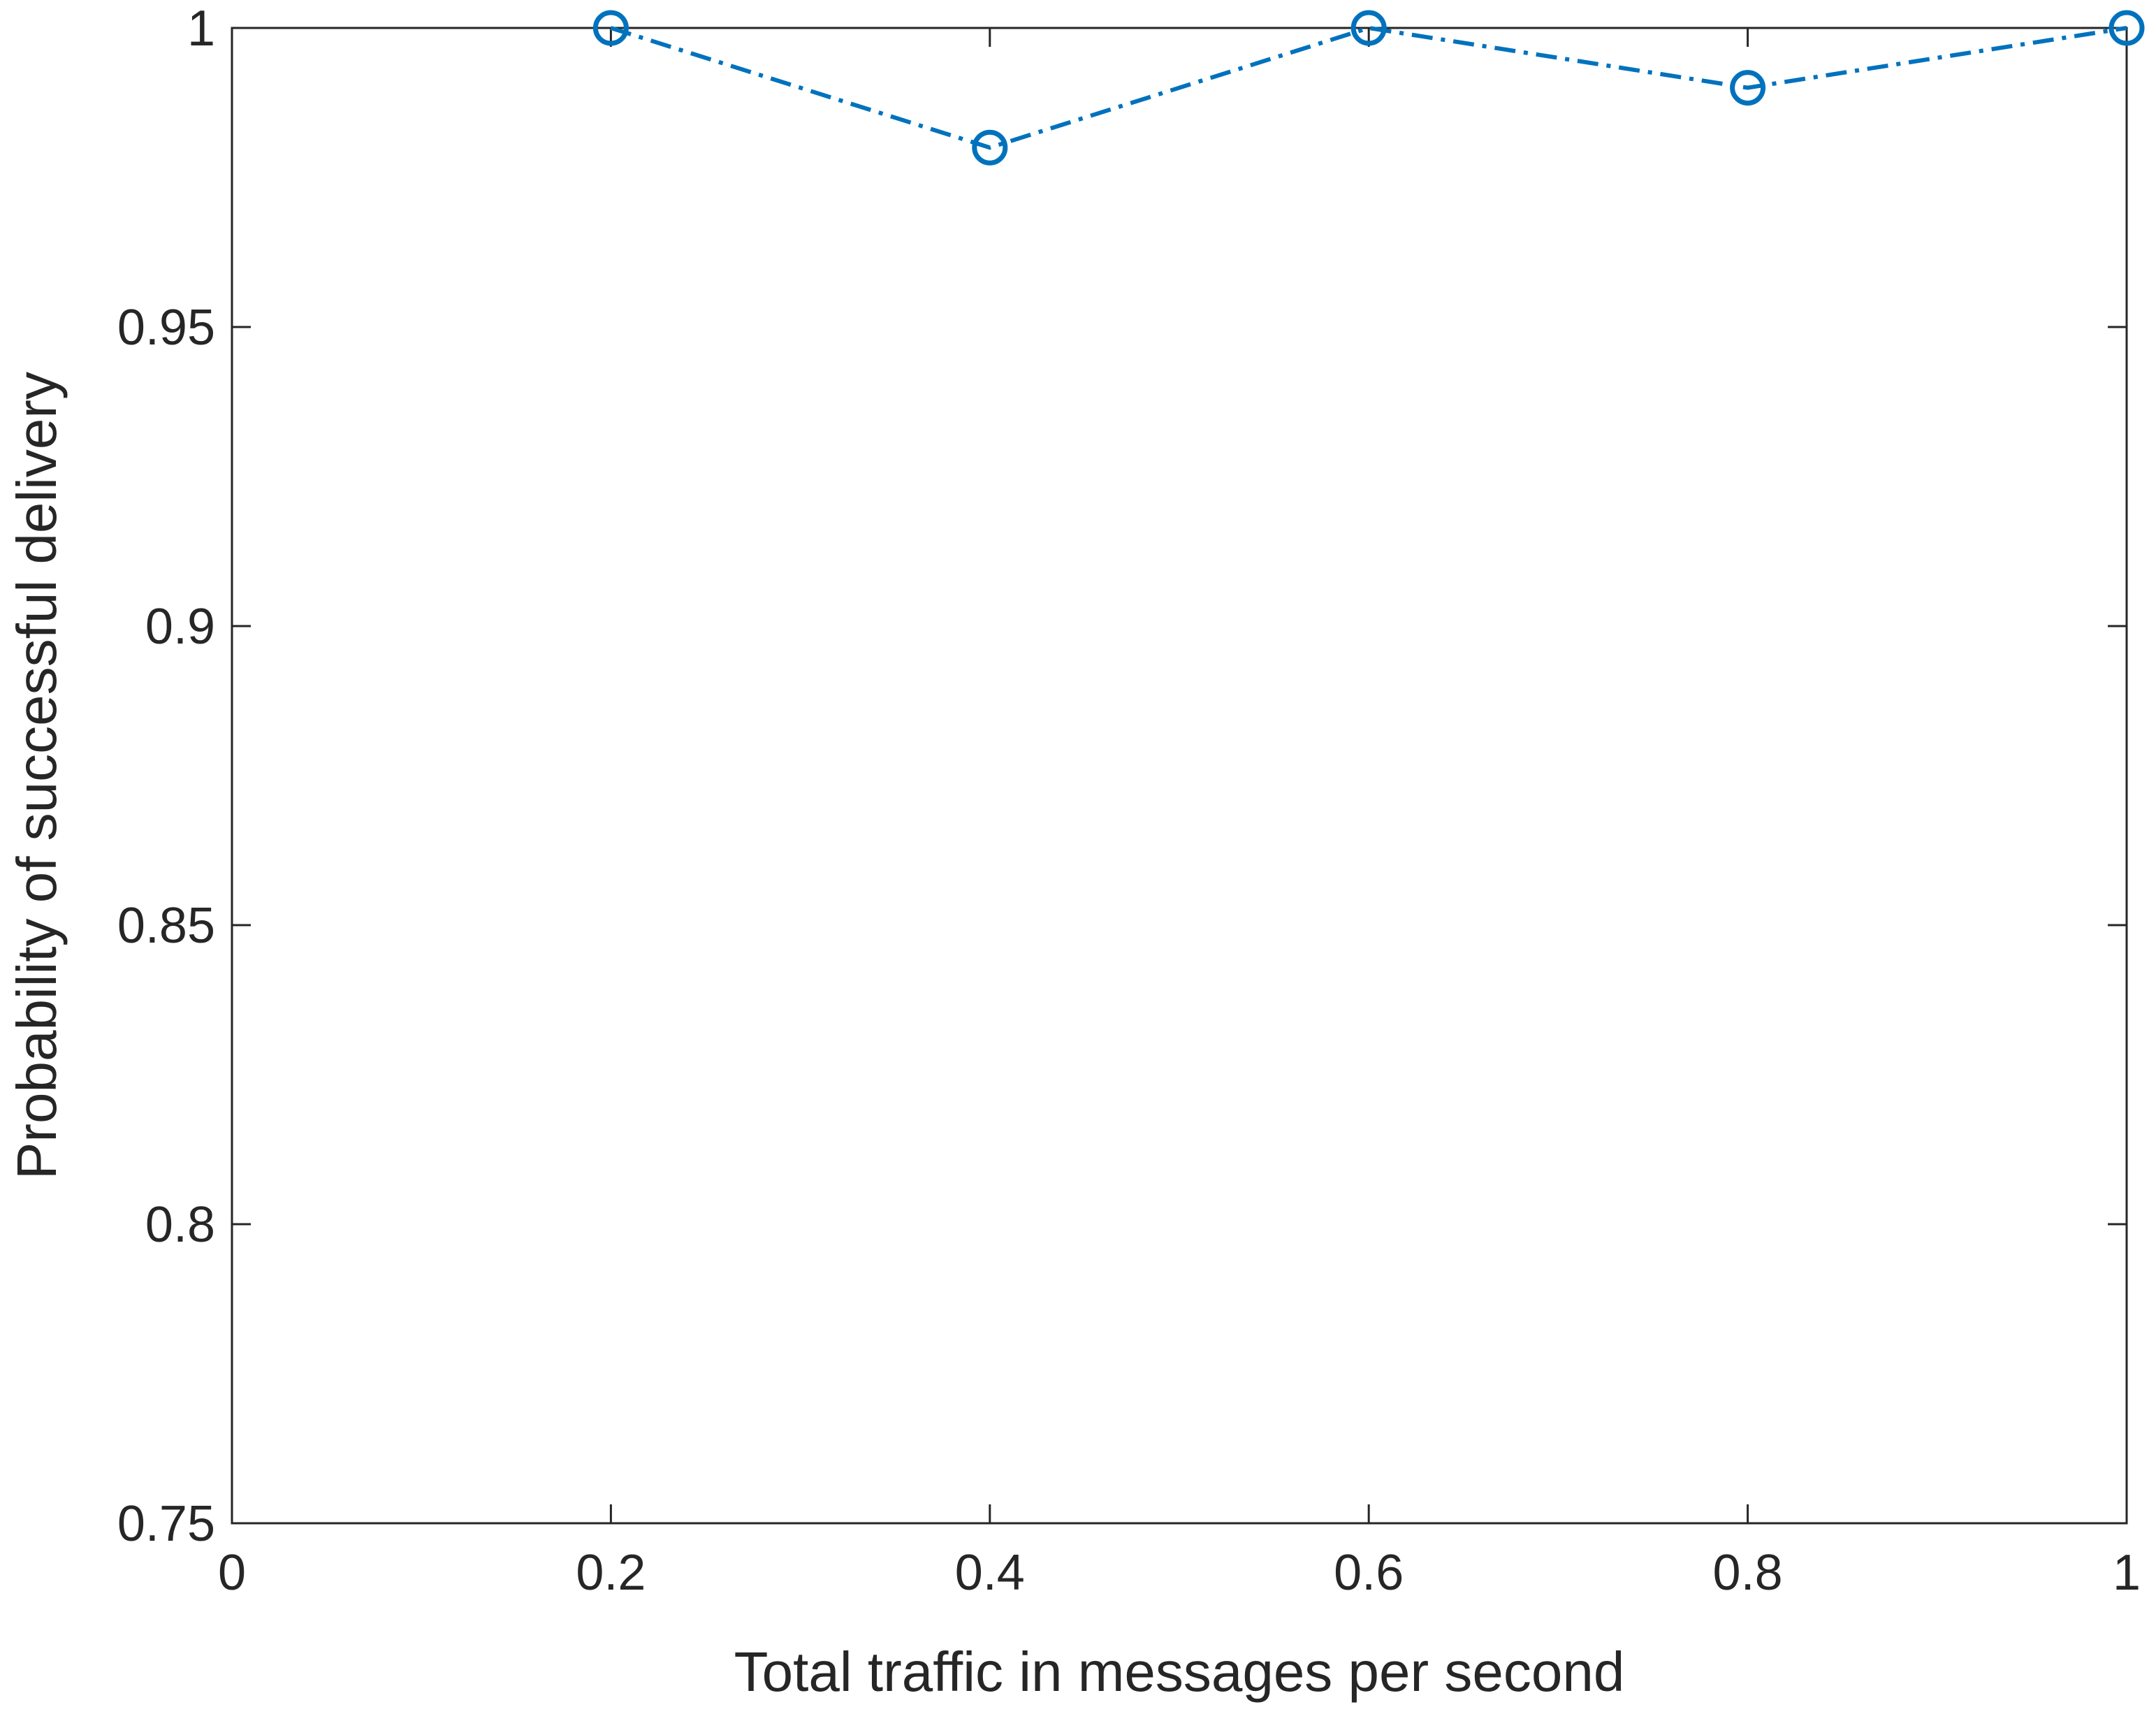 The image size is (2156, 1714). Describe the element at coordinates (611, 1573) in the screenshot. I see `x-tick-label: 0.2` at that location.